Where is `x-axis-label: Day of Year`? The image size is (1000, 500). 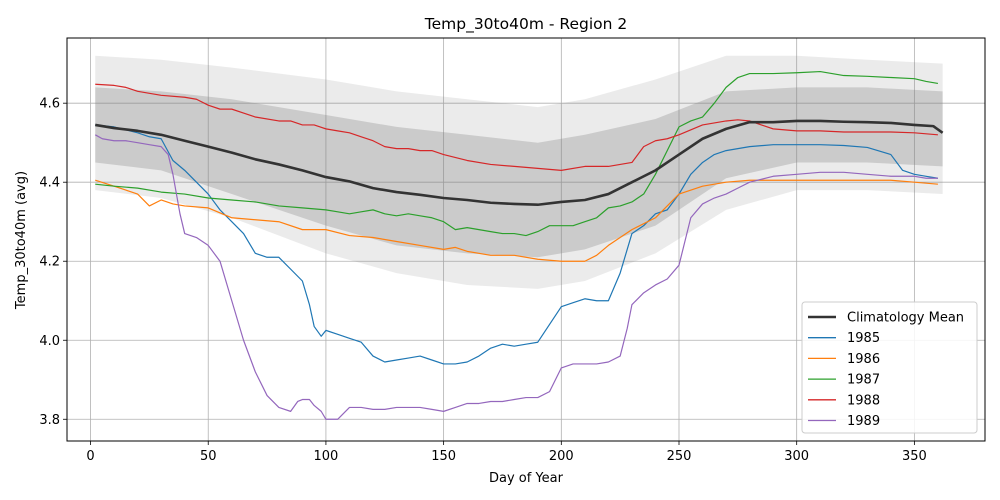 x-axis-label: Day of Year is located at coordinates (526, 478).